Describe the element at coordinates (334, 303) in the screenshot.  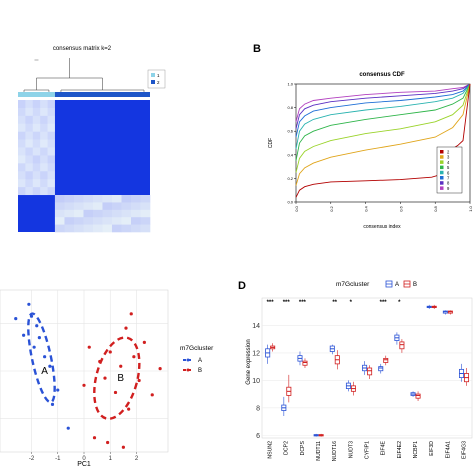
I see `box-significance: **` at that location.